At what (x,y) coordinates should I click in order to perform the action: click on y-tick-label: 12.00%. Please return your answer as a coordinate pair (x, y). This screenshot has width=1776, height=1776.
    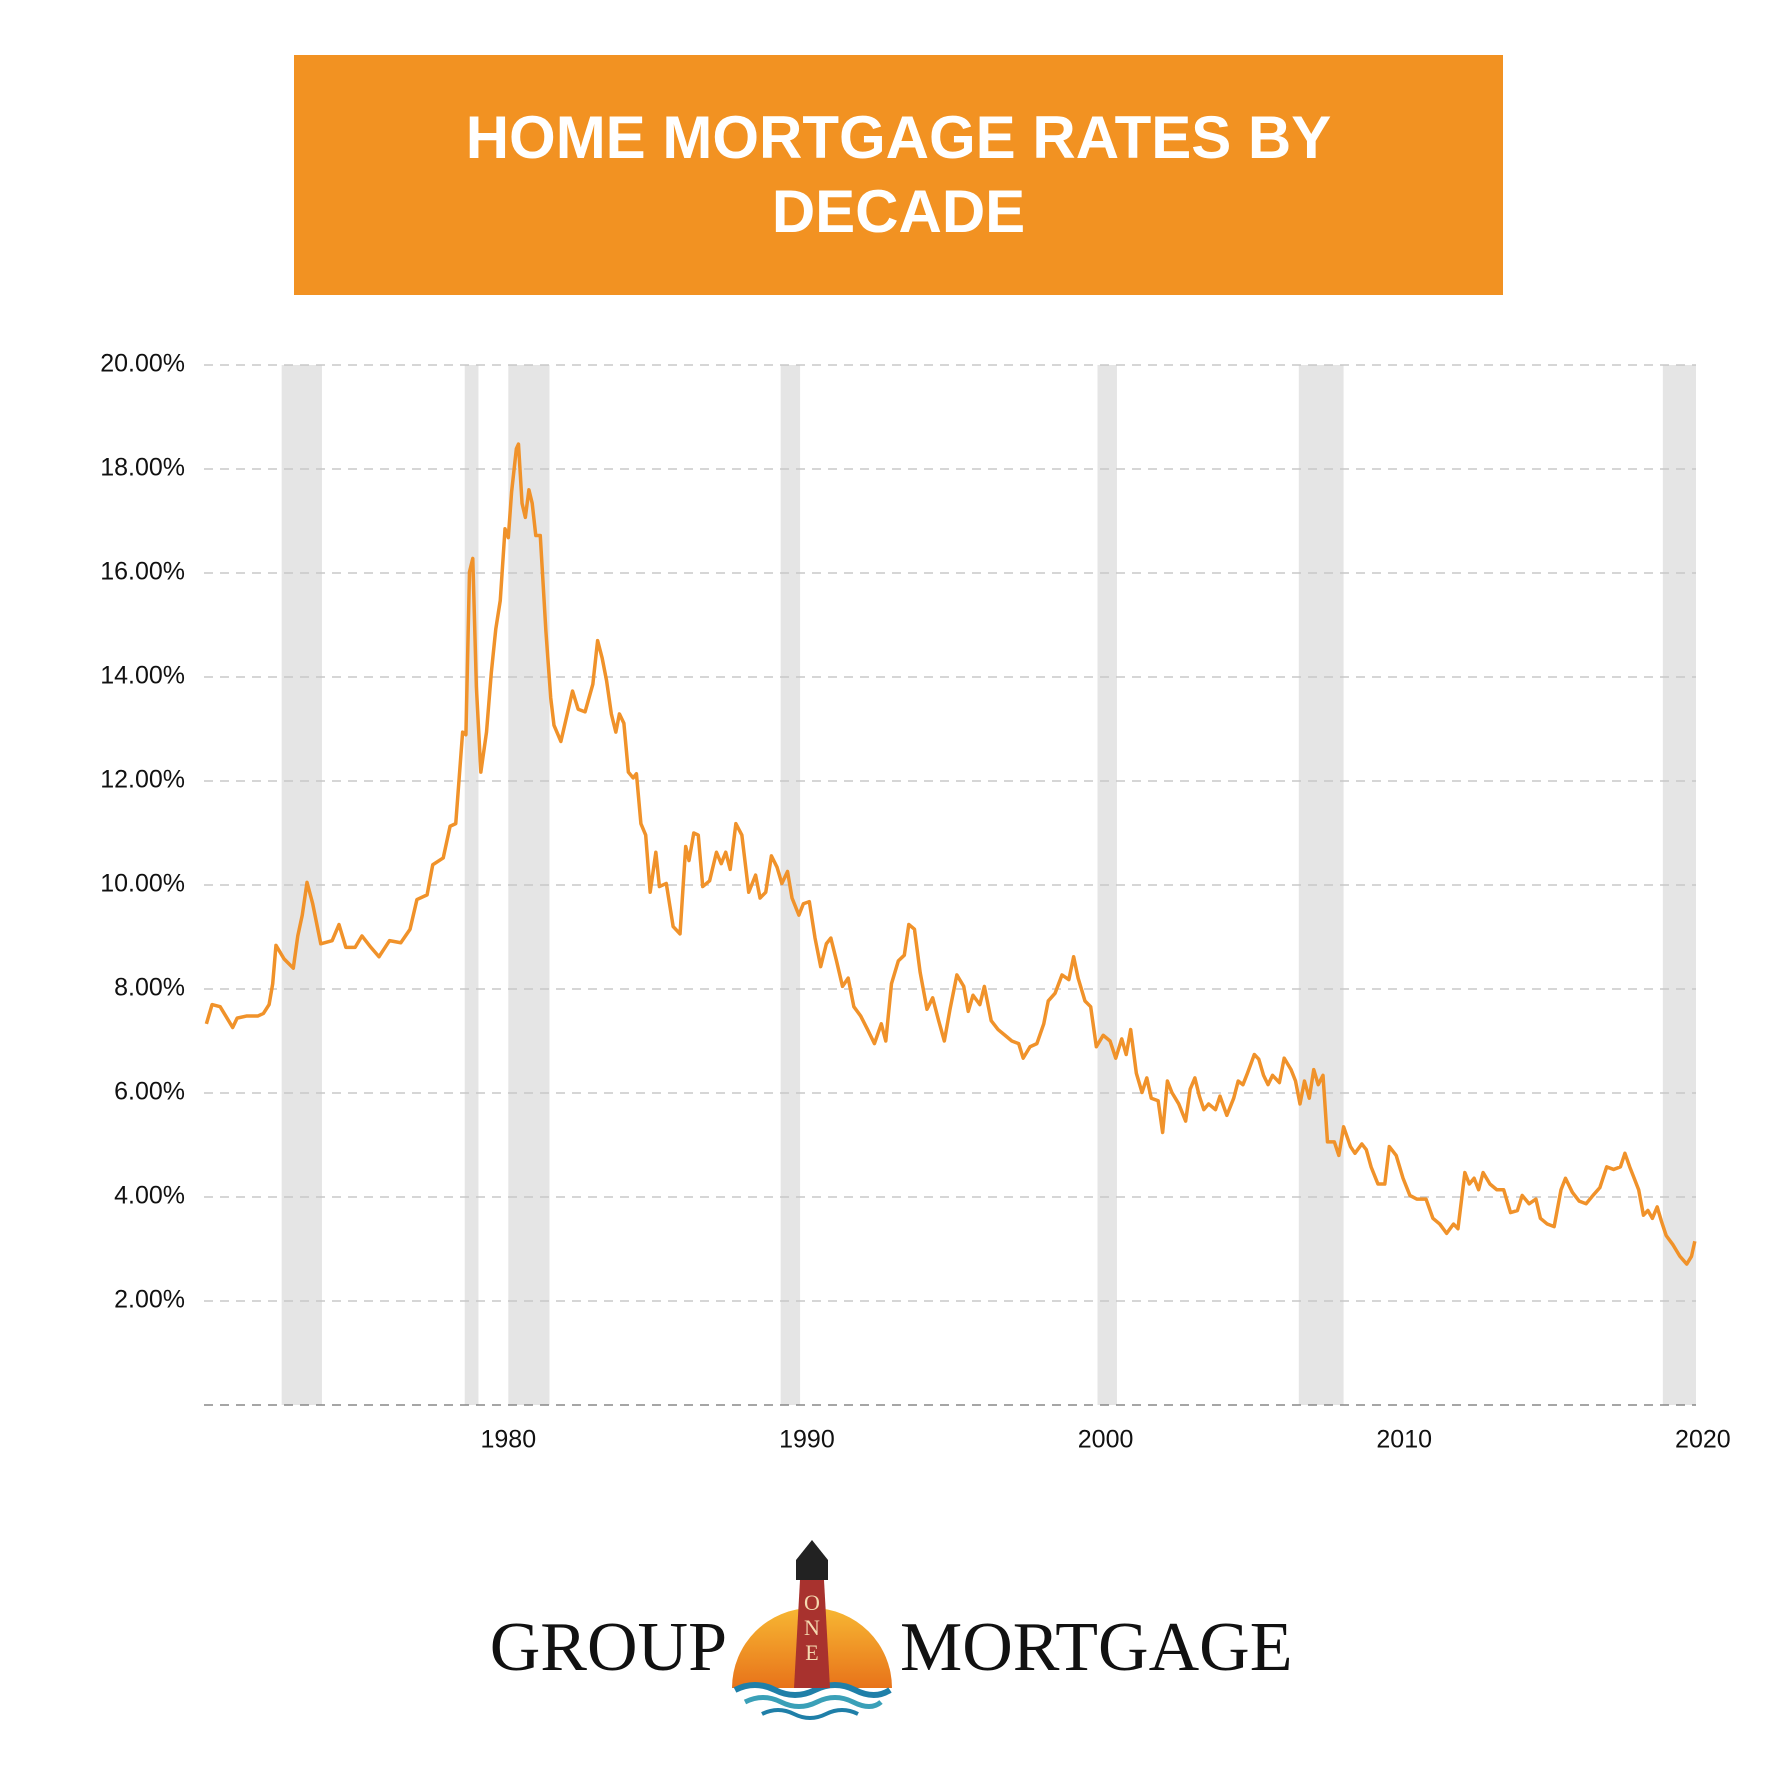
    Looking at the image, I should click on (142, 780).